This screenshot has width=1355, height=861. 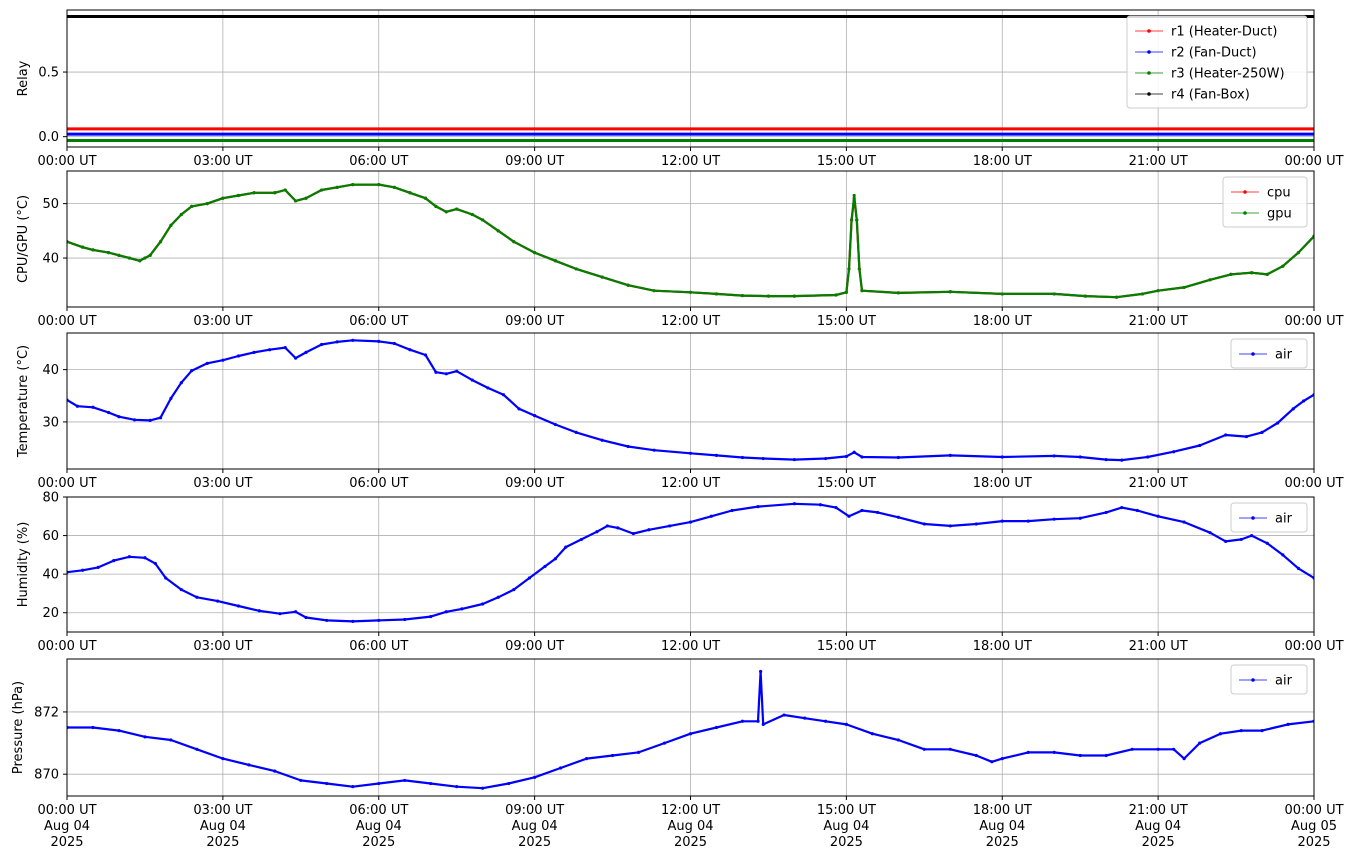 What do you see at coordinates (46, 712) in the screenshot?
I see `y-tick-label: 872` at bounding box center [46, 712].